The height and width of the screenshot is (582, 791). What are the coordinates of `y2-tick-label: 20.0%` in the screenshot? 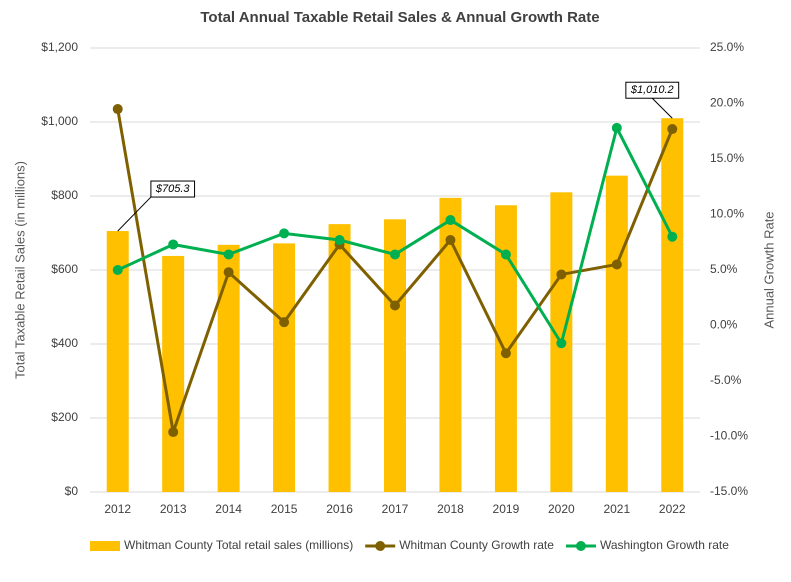 It's located at (727, 103).